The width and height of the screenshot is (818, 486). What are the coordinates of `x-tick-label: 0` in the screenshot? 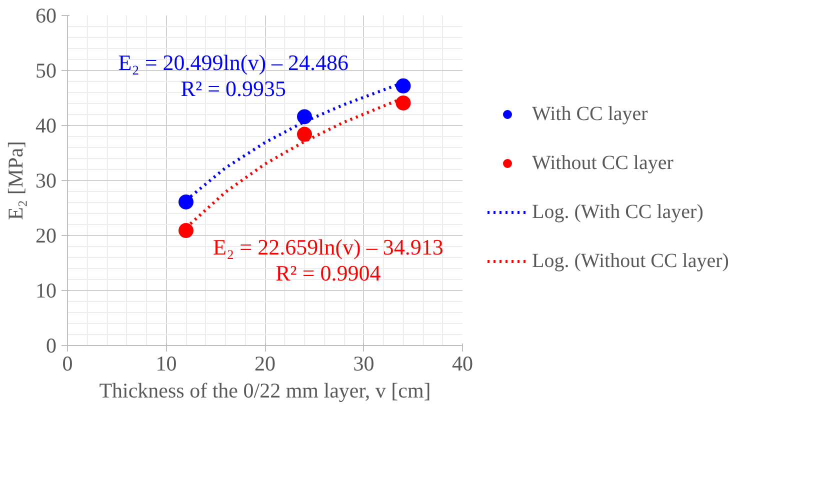 It's located at (67, 364).